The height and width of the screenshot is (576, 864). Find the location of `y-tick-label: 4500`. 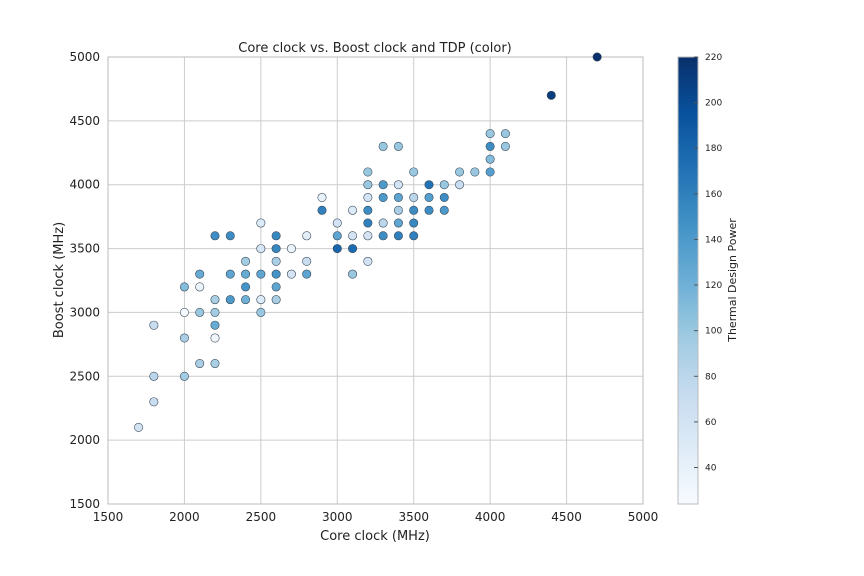

y-tick-label: 4500 is located at coordinates (84, 121).